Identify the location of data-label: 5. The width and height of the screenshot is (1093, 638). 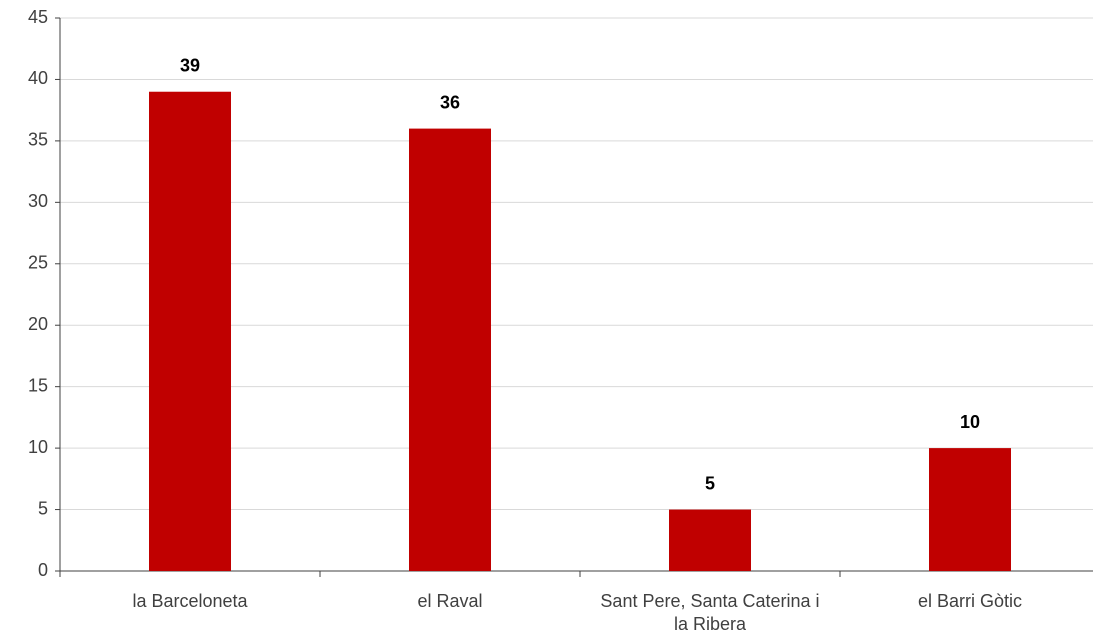
(710, 483).